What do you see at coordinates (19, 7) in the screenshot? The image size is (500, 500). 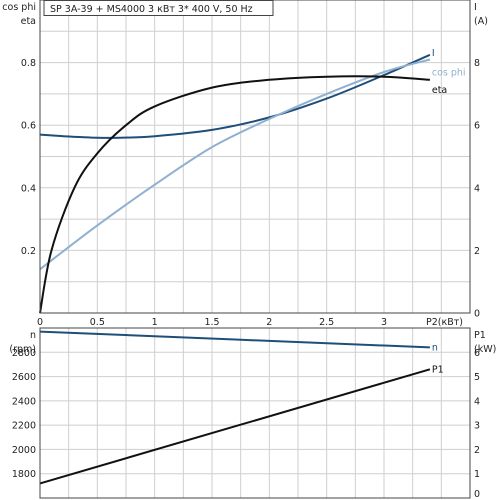 I see `left-axis-label-cosphi: cos phi` at bounding box center [19, 7].